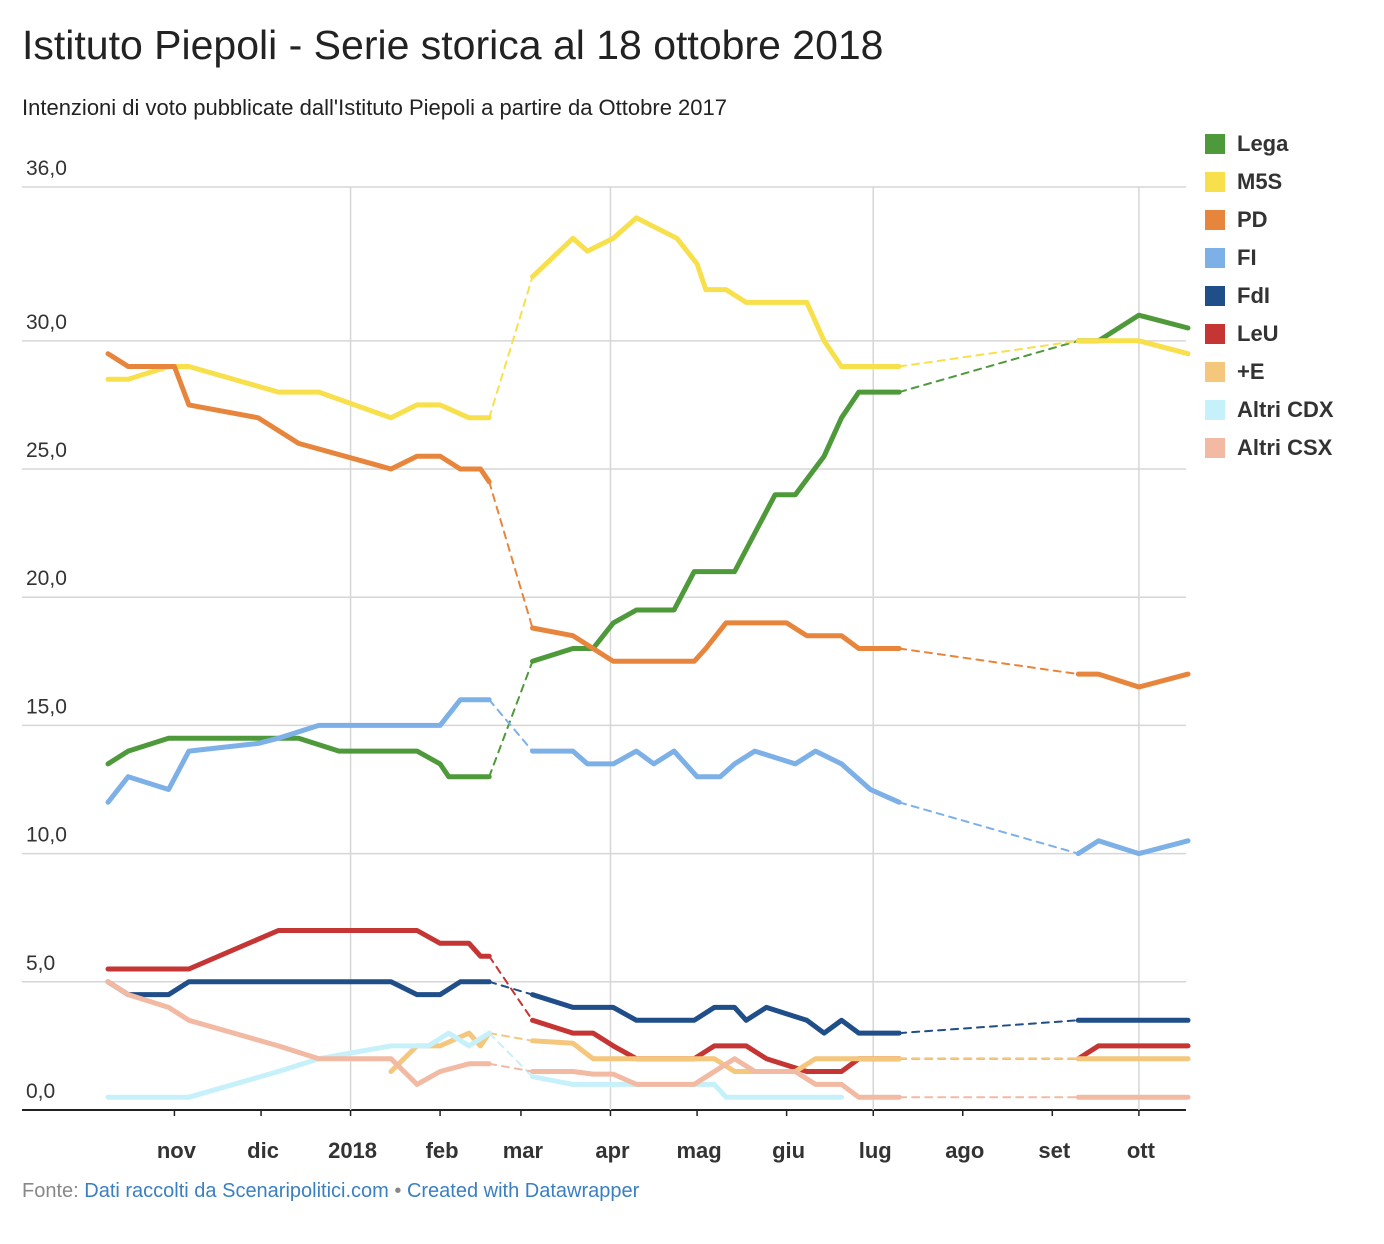 The height and width of the screenshot is (1244, 1384). I want to click on legend-label: Lega, so click(1263, 143).